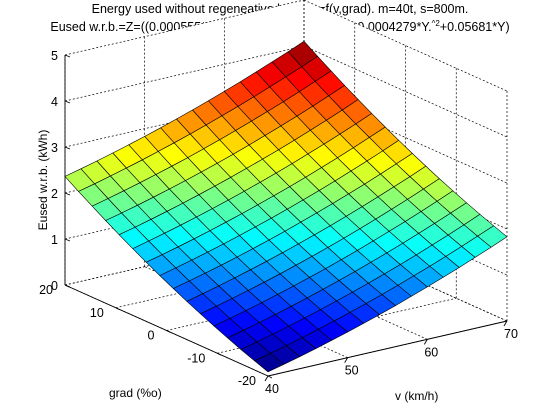 The image size is (560, 420). I want to click on x-tick-label-50: 50, so click(352, 371).